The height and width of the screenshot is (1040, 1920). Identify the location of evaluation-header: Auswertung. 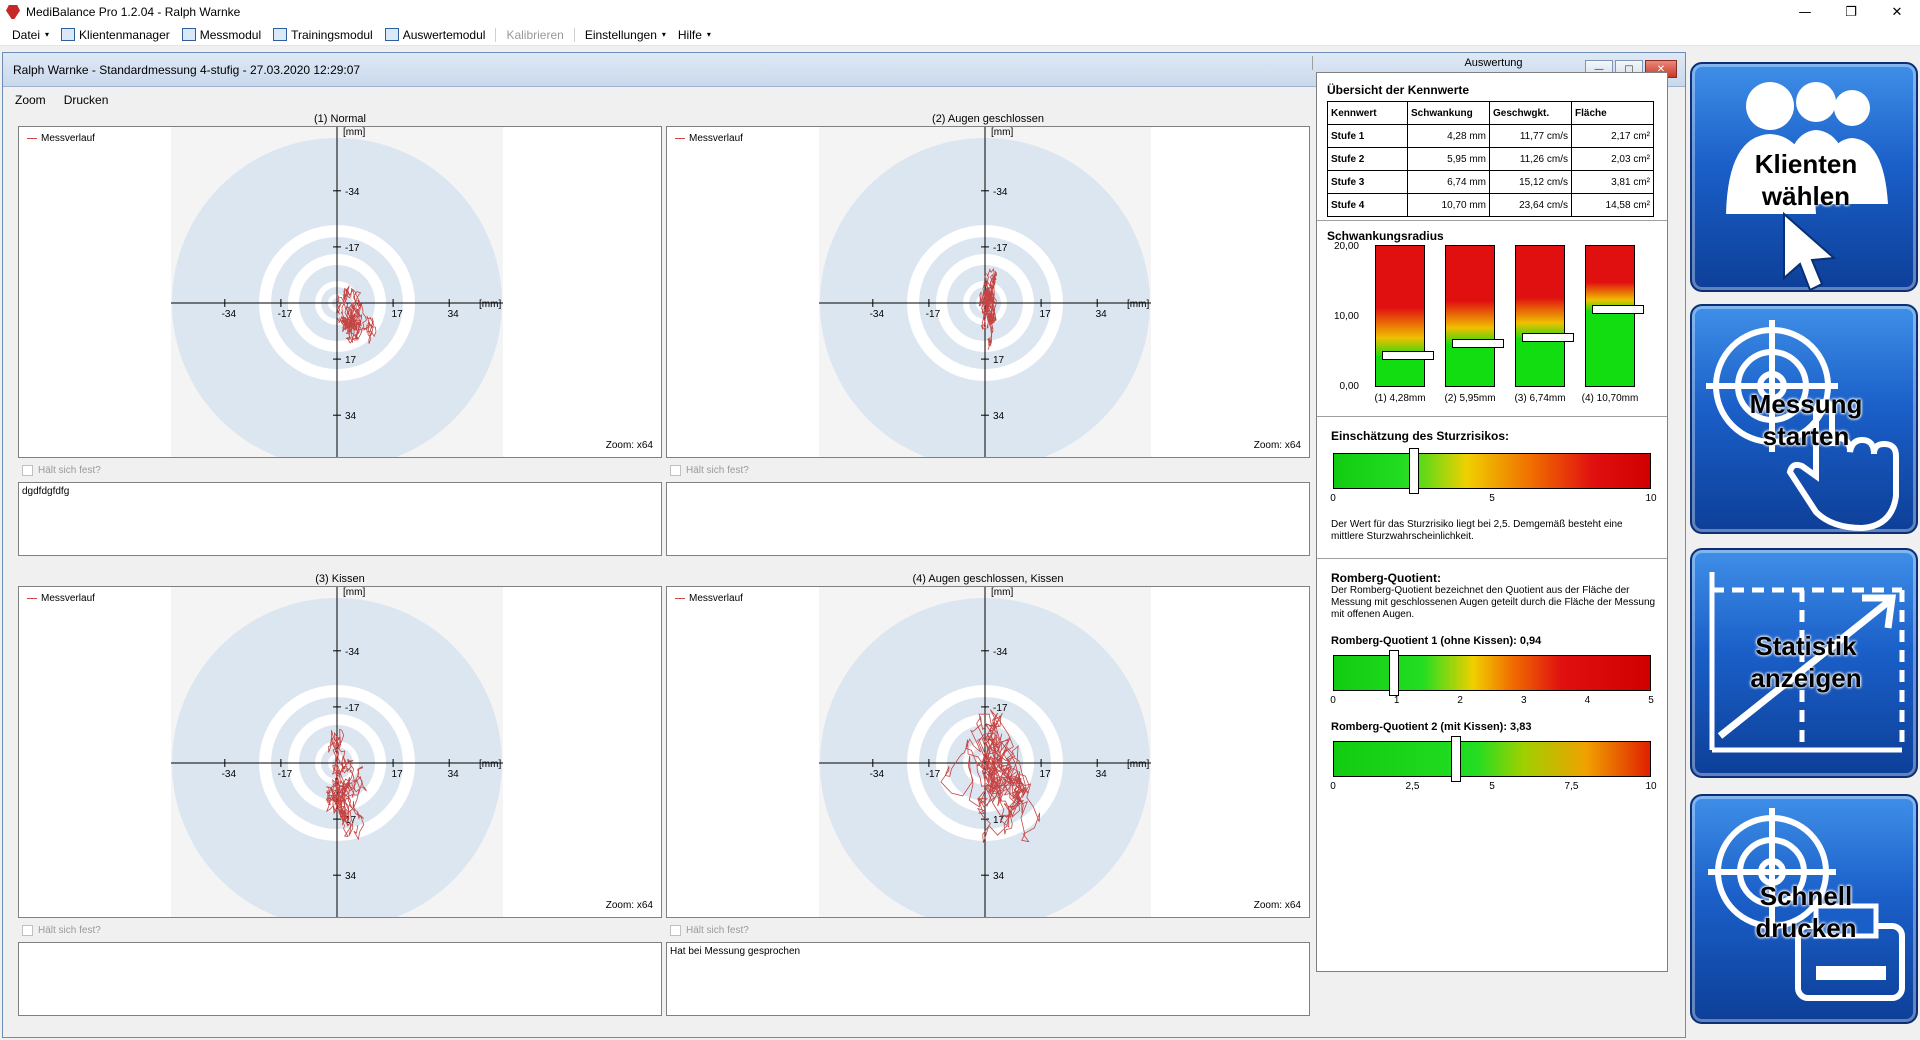
(1493, 63).